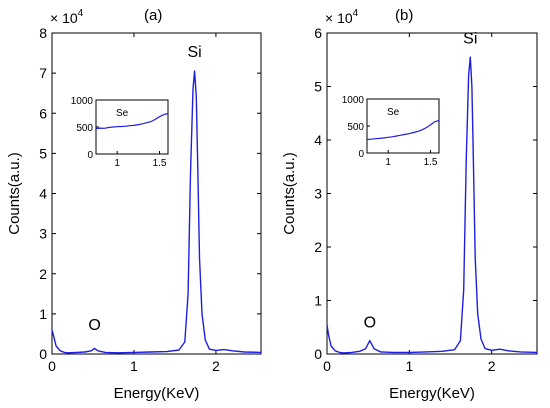 The image size is (550, 408). I want to click on y-tick-label: 7, so click(43, 73).